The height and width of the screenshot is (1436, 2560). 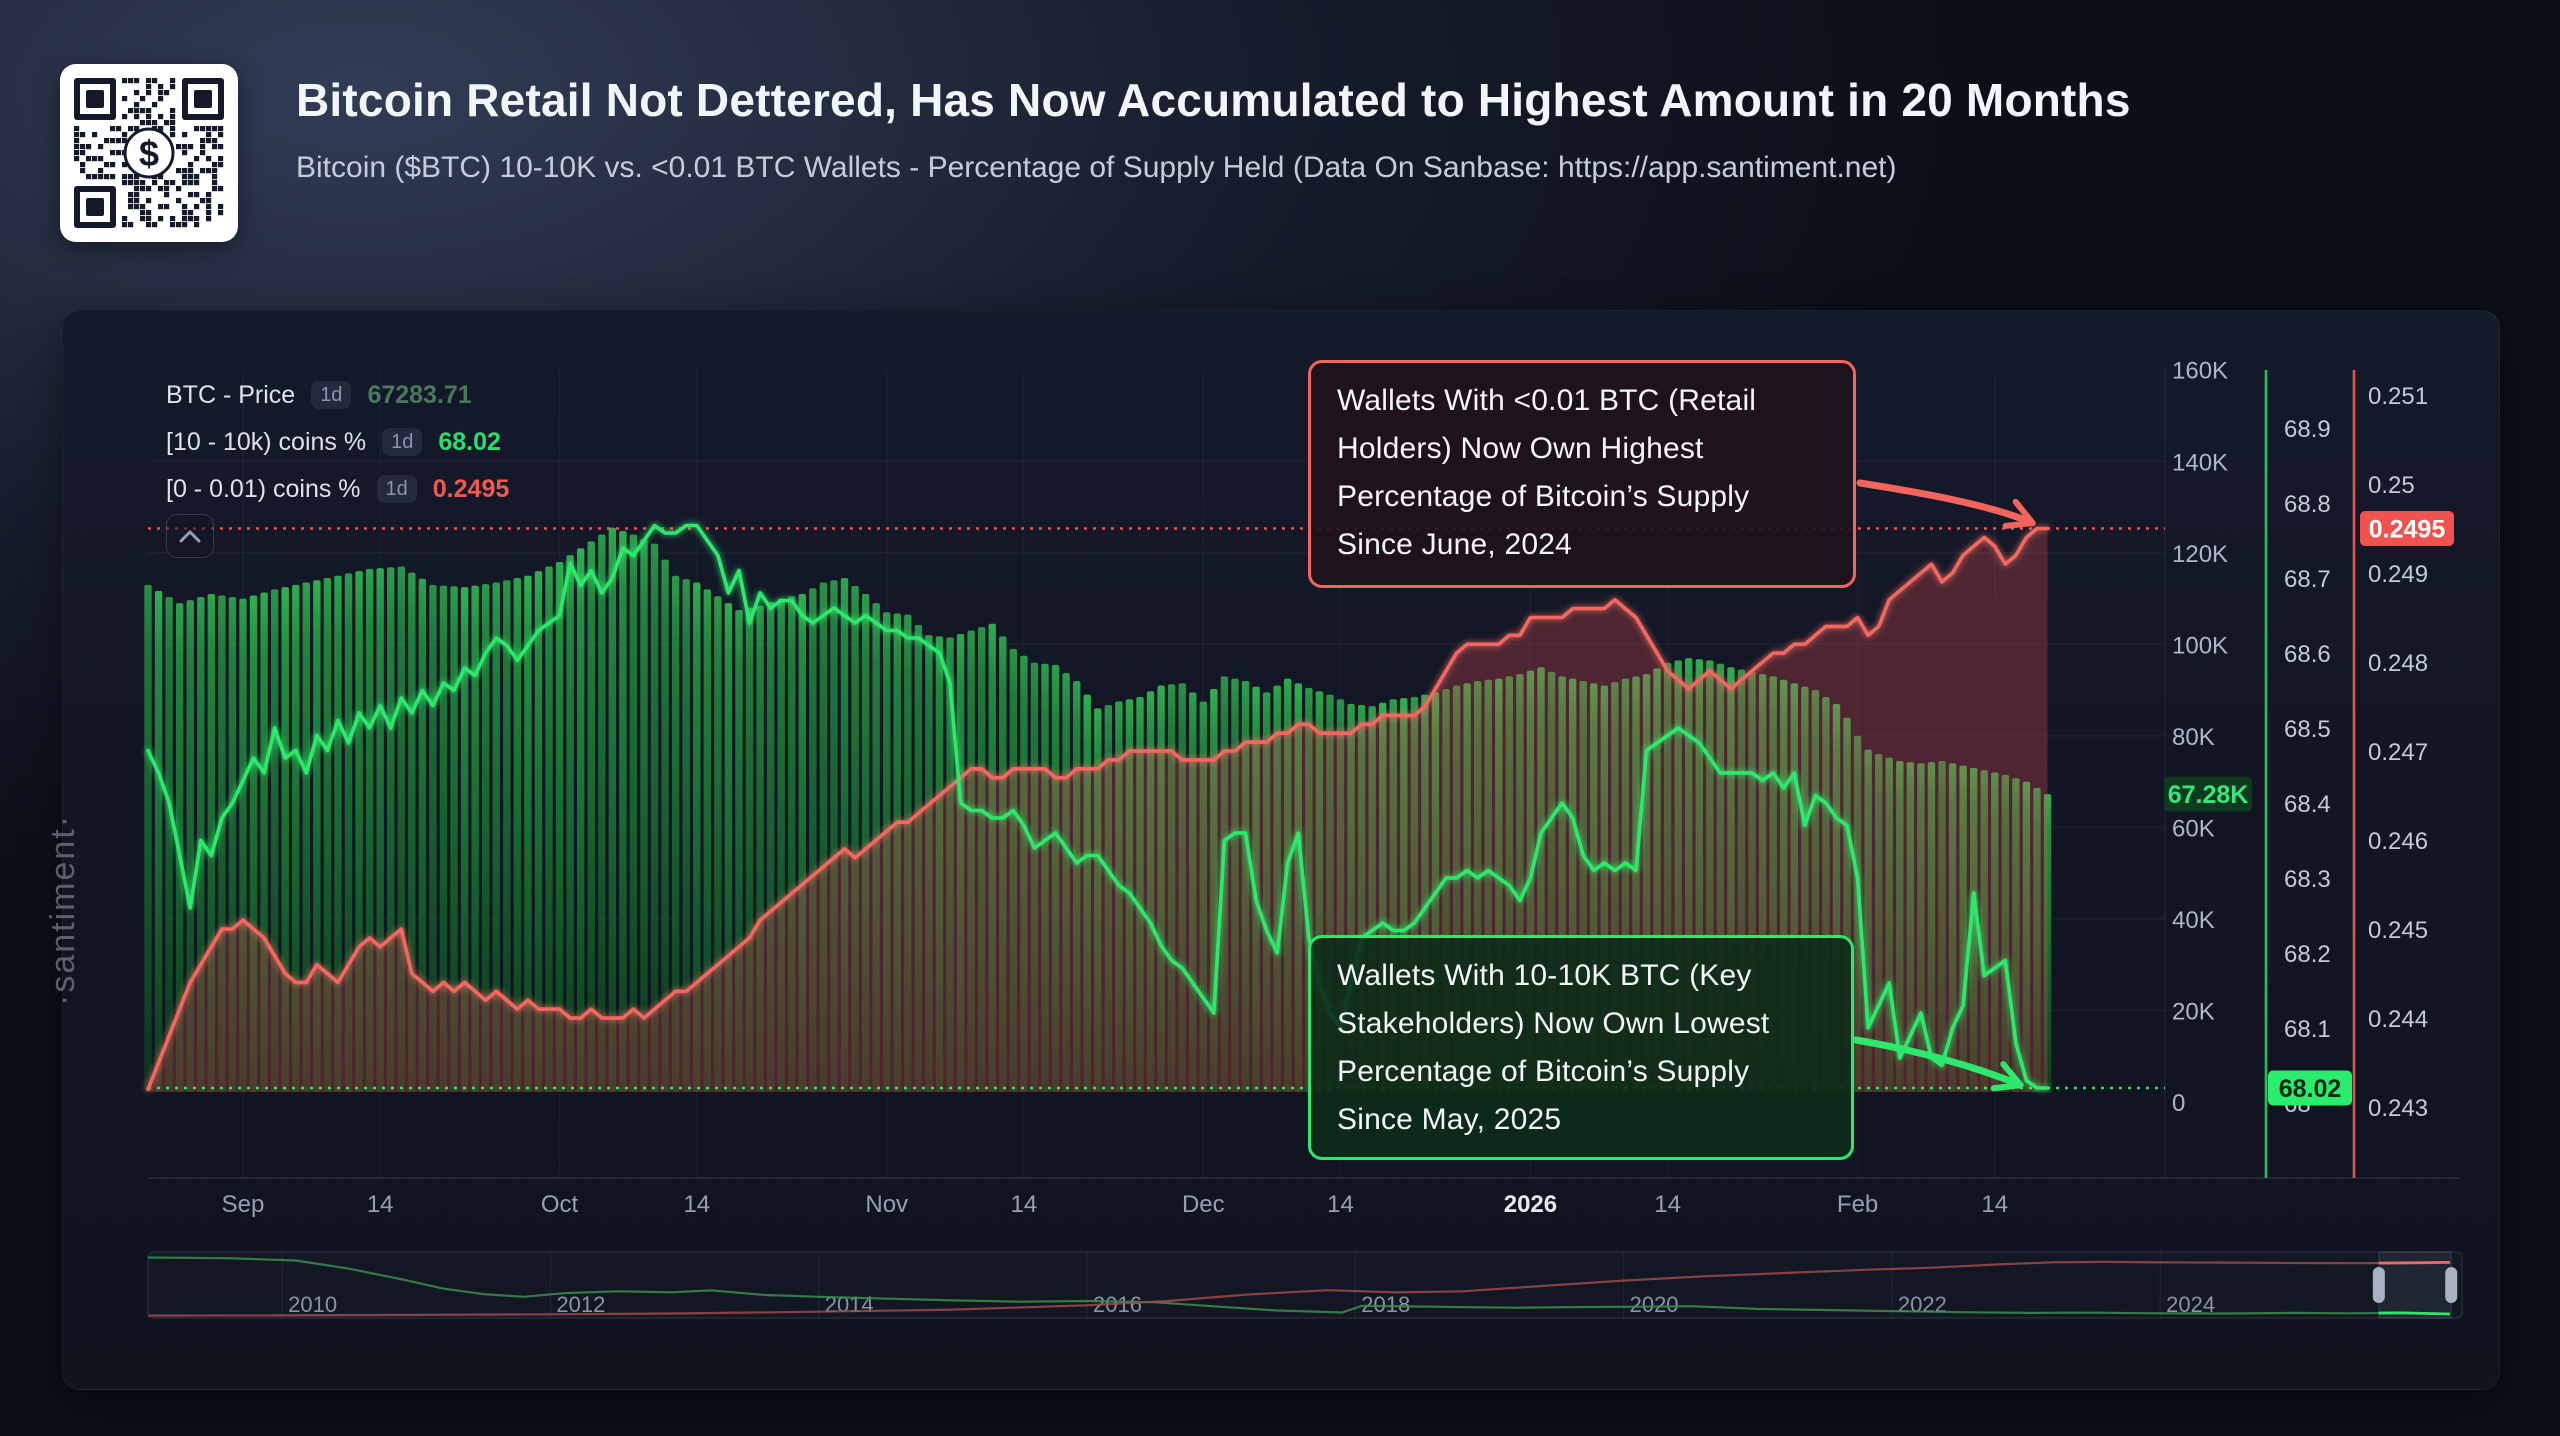 I want to click on legend-item-10-10k-coins: [10 - 10k) coins % 1d 68.02, so click(x=337, y=442).